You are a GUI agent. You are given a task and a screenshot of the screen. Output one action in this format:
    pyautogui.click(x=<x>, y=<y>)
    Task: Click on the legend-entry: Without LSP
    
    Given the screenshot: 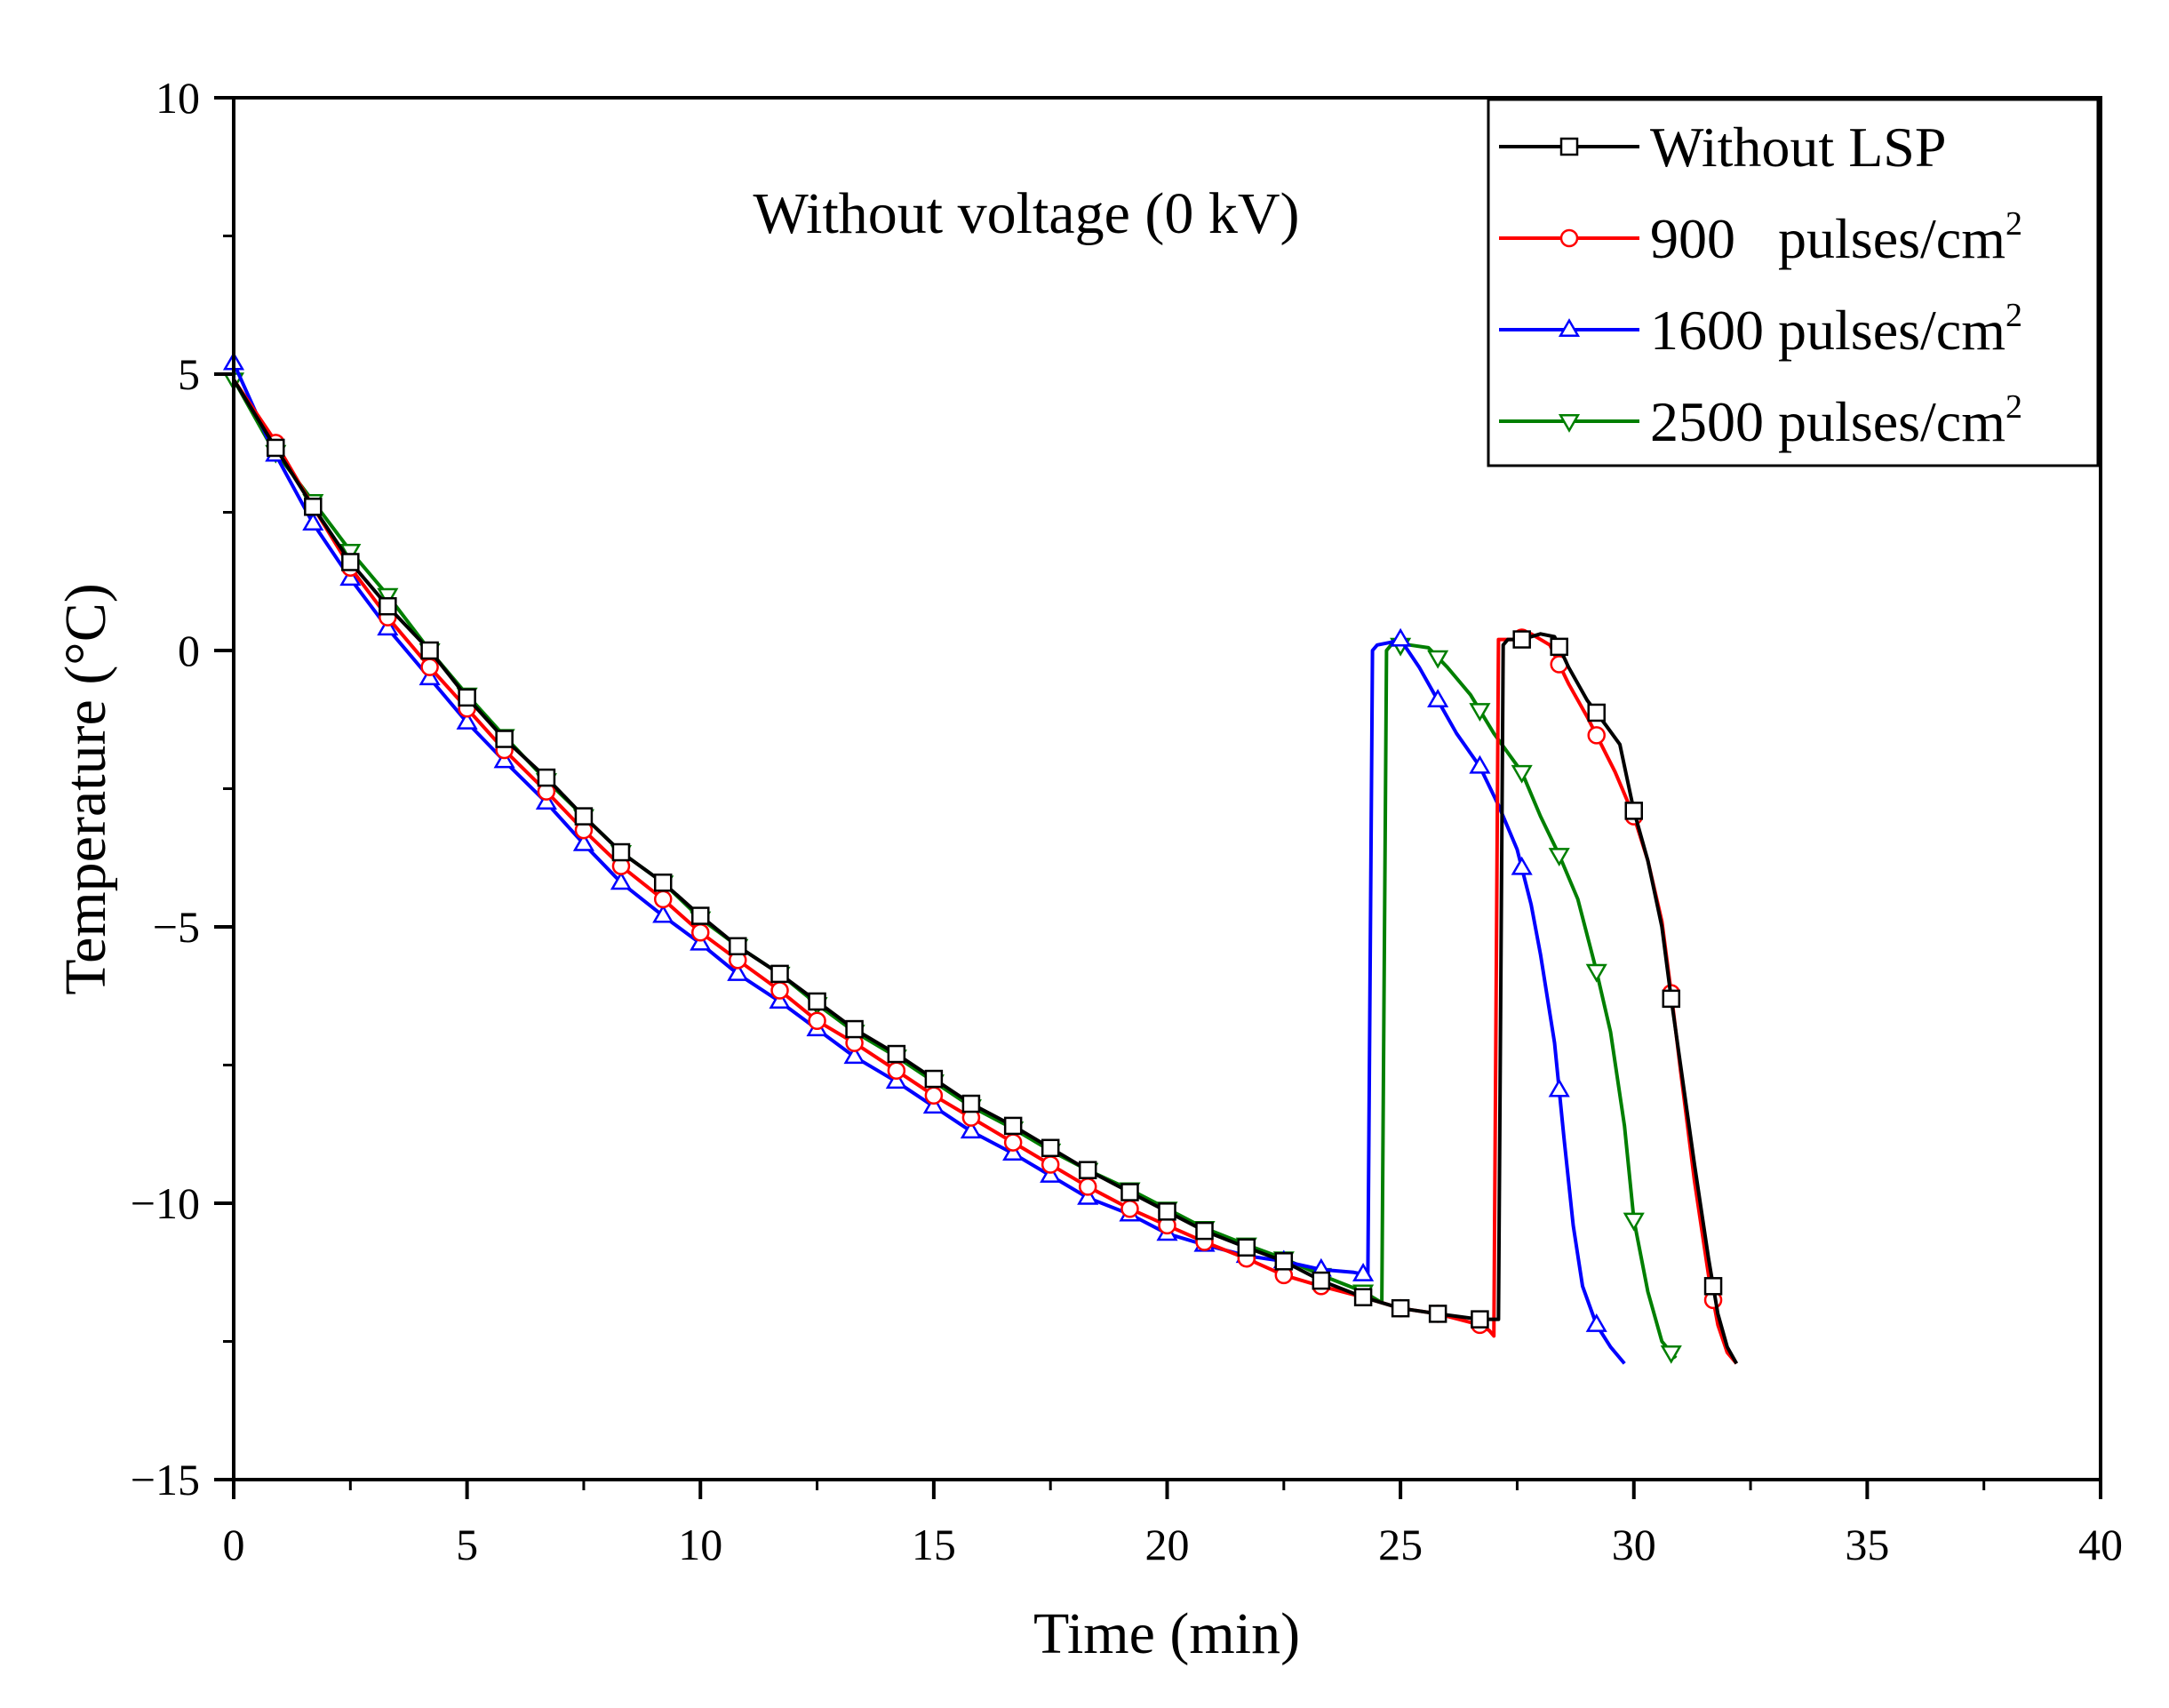 What is the action you would take?
    pyautogui.click(x=1722, y=147)
    